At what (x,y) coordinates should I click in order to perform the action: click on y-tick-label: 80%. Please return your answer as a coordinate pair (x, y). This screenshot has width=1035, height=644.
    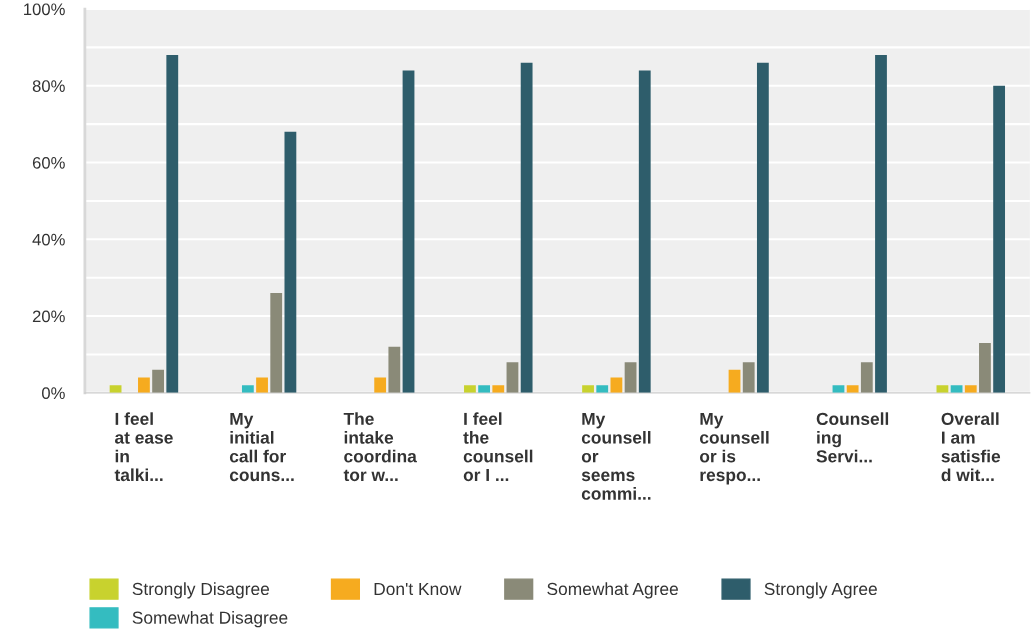
    Looking at the image, I should click on (48, 86).